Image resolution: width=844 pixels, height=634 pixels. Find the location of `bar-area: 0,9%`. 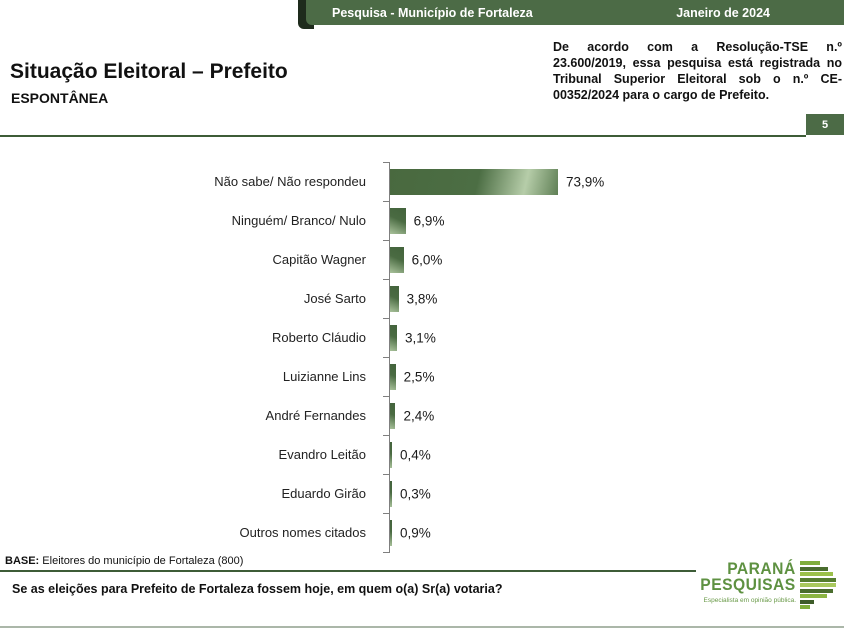

bar-area: 0,9% is located at coordinates (539, 532).